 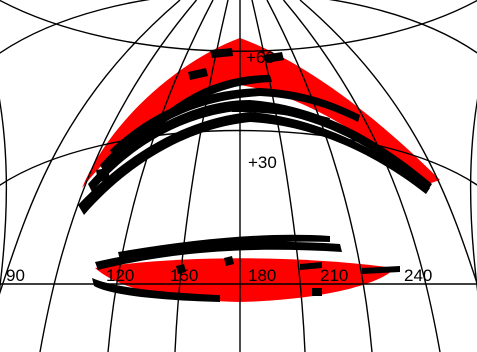 What do you see at coordinates (260, 57) in the screenshot?
I see `lat-label-60: +60` at bounding box center [260, 57].